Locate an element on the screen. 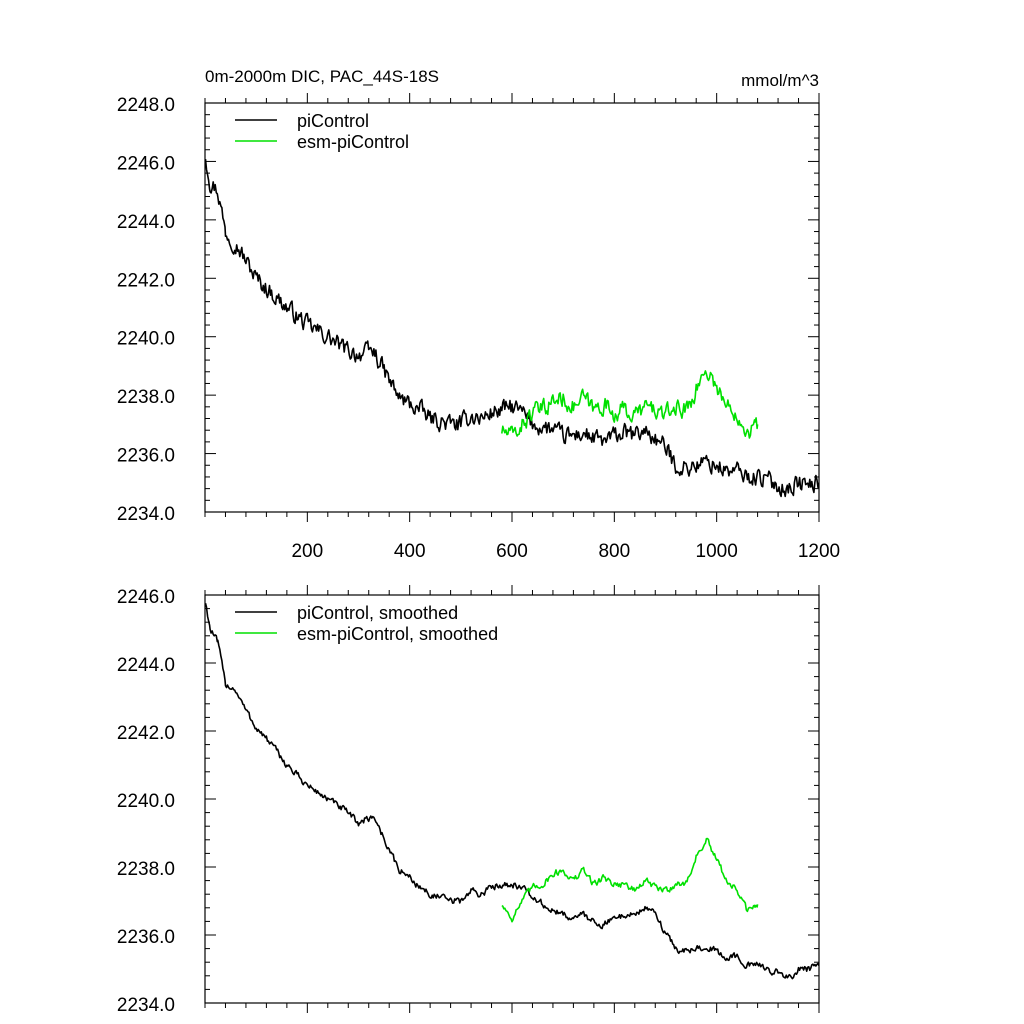 This screenshot has width=1024, height=1024. bottom-legend-label: esm-piControl, smoothed is located at coordinates (397, 634).